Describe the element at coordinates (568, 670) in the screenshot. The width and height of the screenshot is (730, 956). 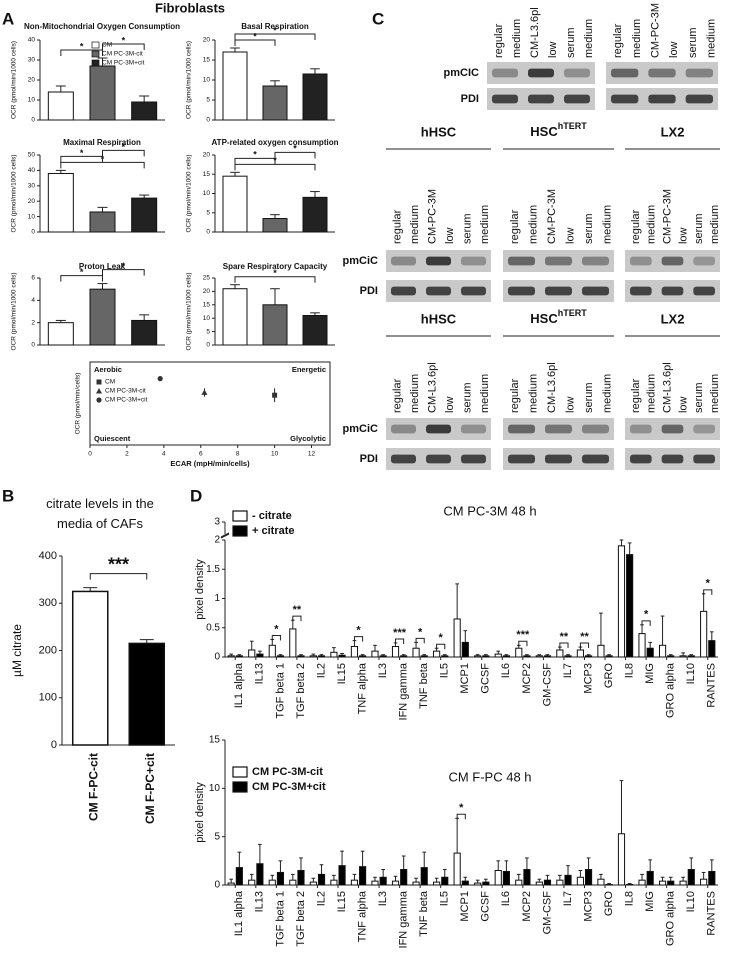
I see `x-tick-label: IL7` at that location.